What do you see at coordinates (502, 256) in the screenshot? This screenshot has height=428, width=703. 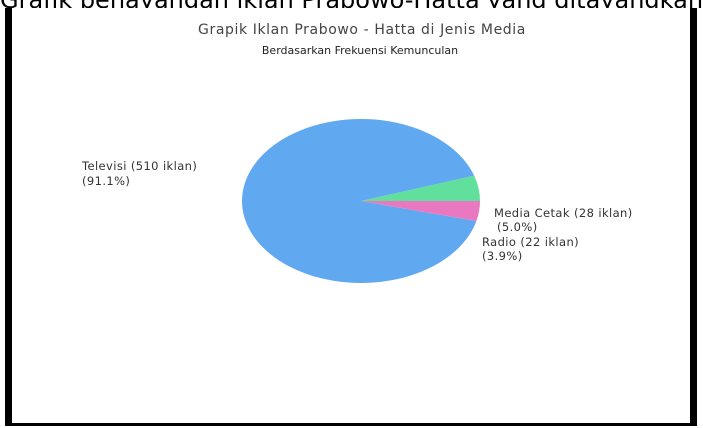 I see `slice-percent-radio: (3.9%)` at bounding box center [502, 256].